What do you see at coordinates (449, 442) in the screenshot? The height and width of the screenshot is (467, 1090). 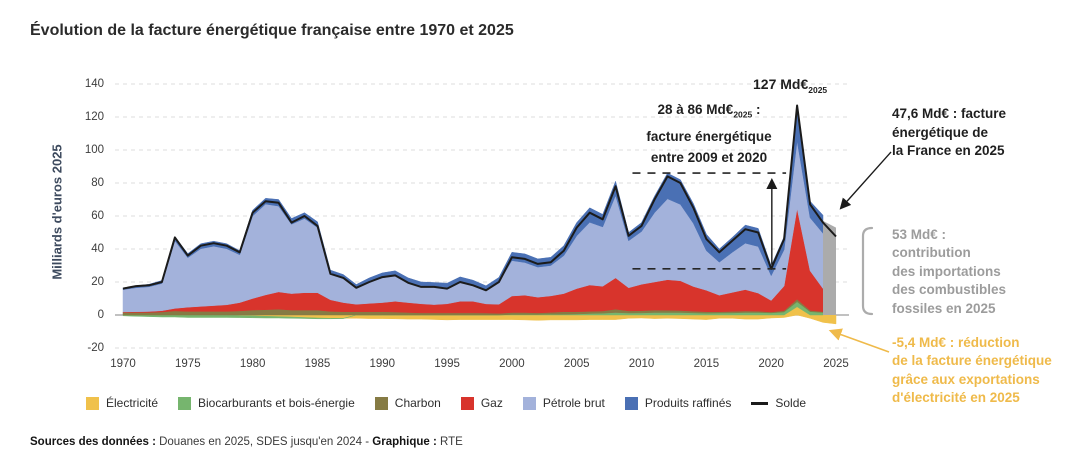 I see `graphic-credit-text: RTE` at bounding box center [449, 442].